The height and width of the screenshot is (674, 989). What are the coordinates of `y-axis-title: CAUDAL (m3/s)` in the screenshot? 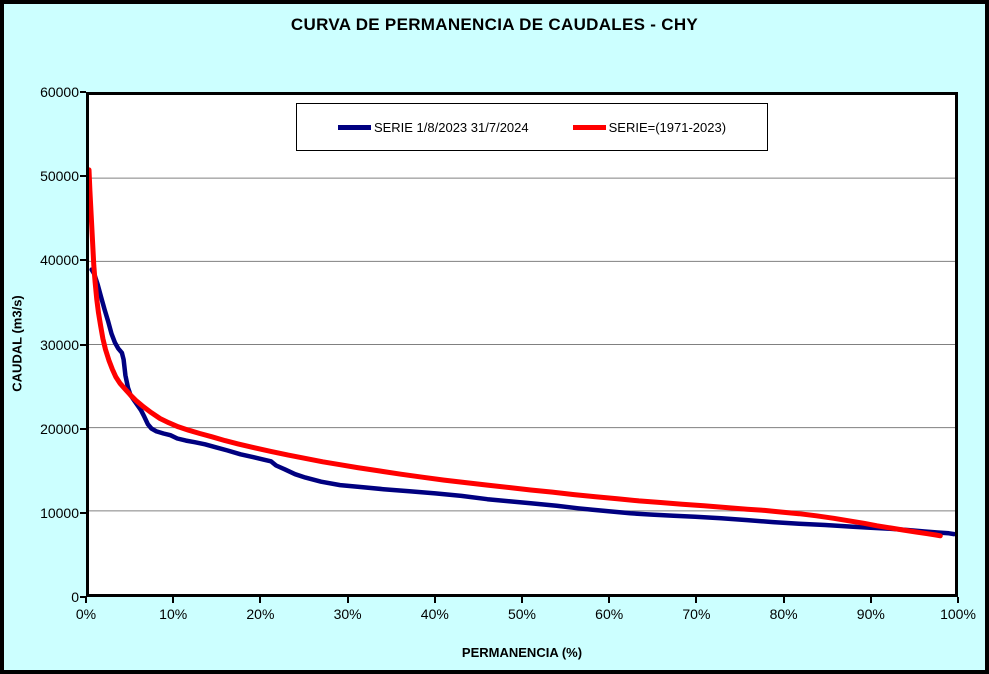 It's located at (17, 343).